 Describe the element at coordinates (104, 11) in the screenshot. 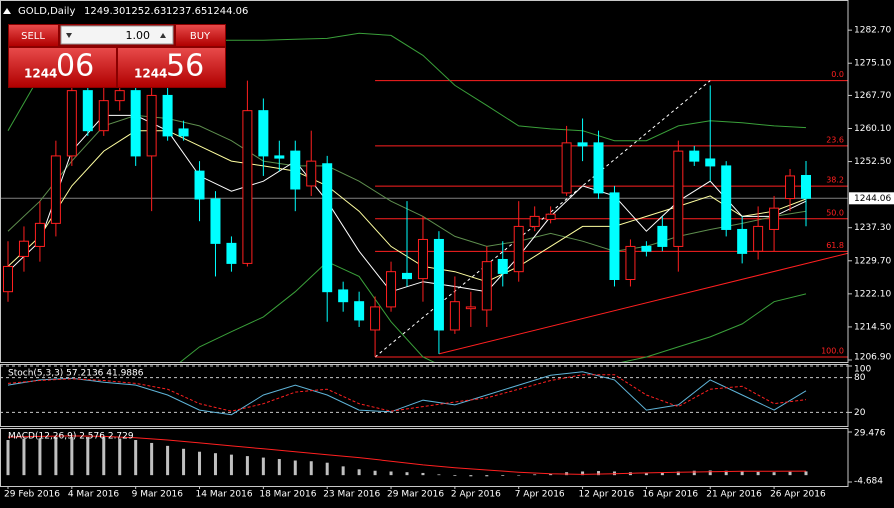

I see `header-open: 1249.30` at that location.